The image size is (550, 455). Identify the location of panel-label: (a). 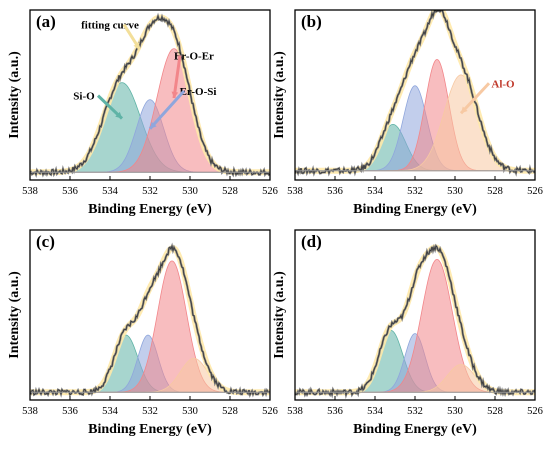
(46, 21).